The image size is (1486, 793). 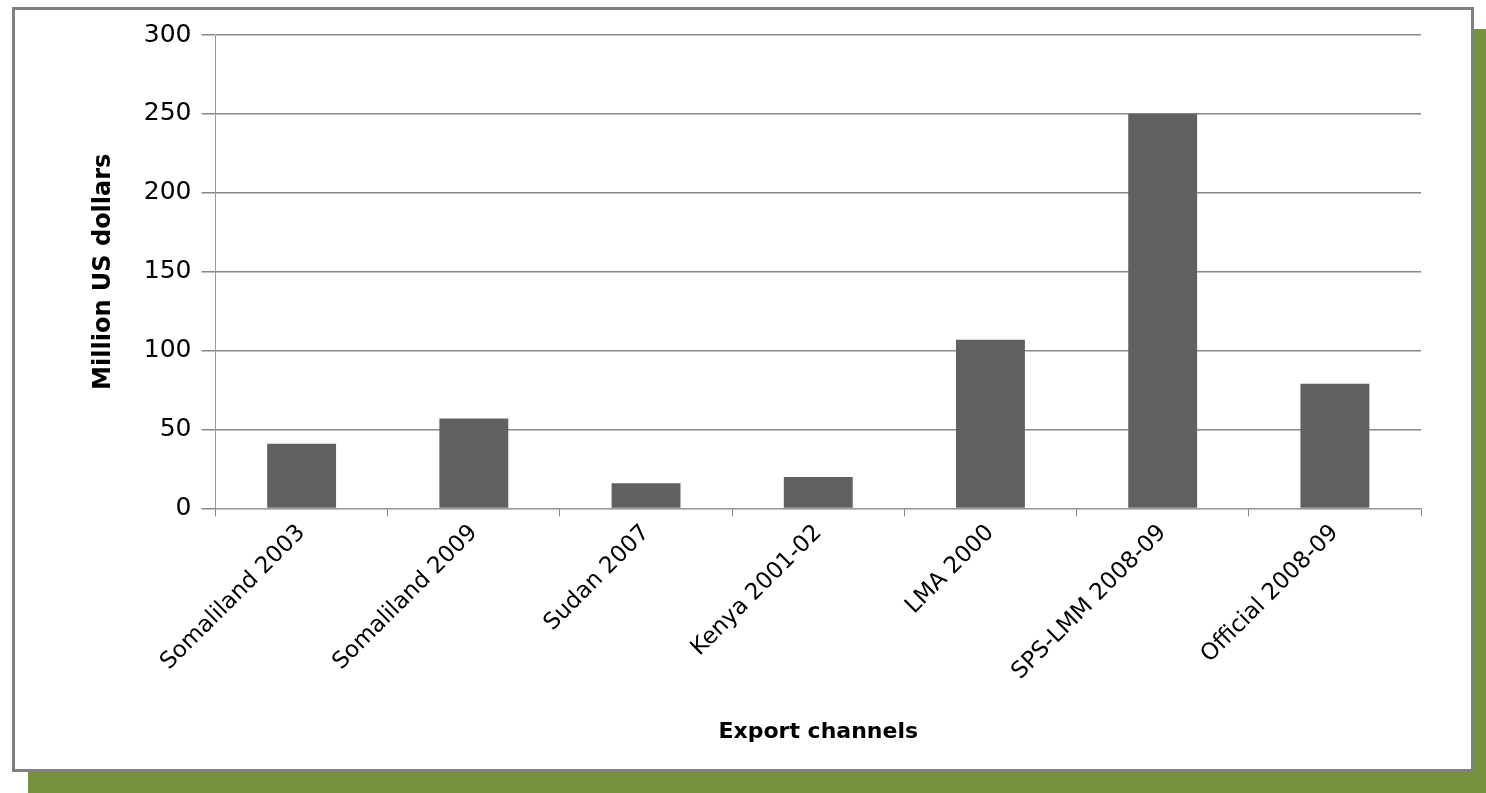 What do you see at coordinates (183, 507) in the screenshot?
I see `y-tick-label: 0` at bounding box center [183, 507].